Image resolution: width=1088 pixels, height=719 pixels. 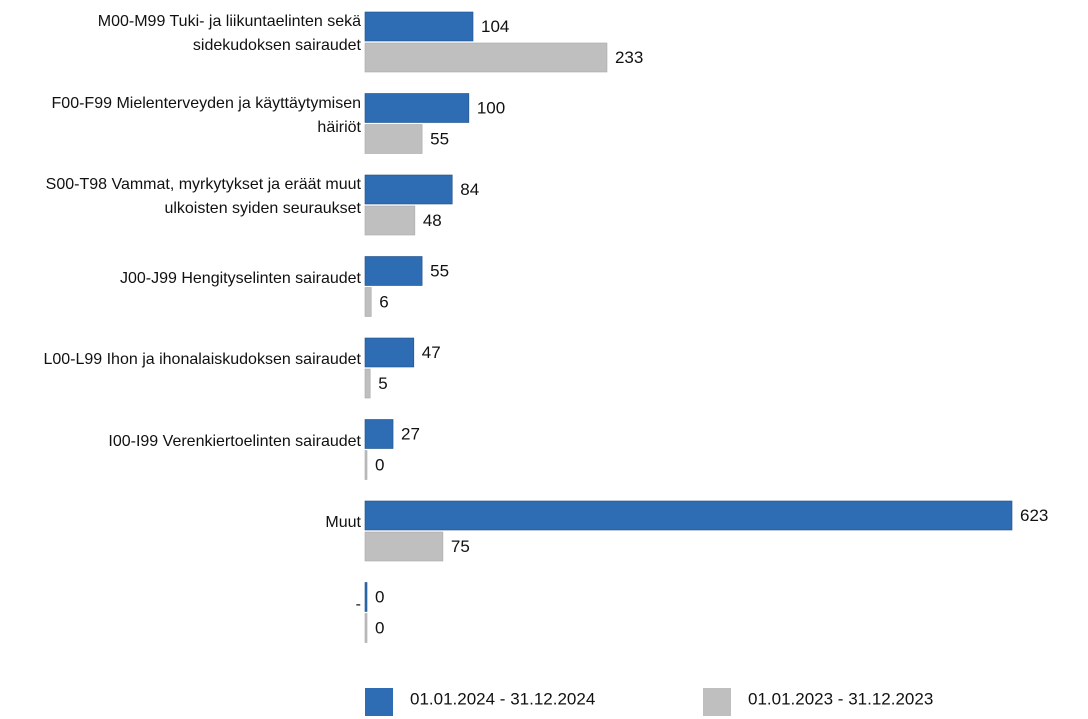 What do you see at coordinates (234, 441) in the screenshot?
I see `category-label: I00-I99 Verenkiertoelinten sairaudet` at bounding box center [234, 441].